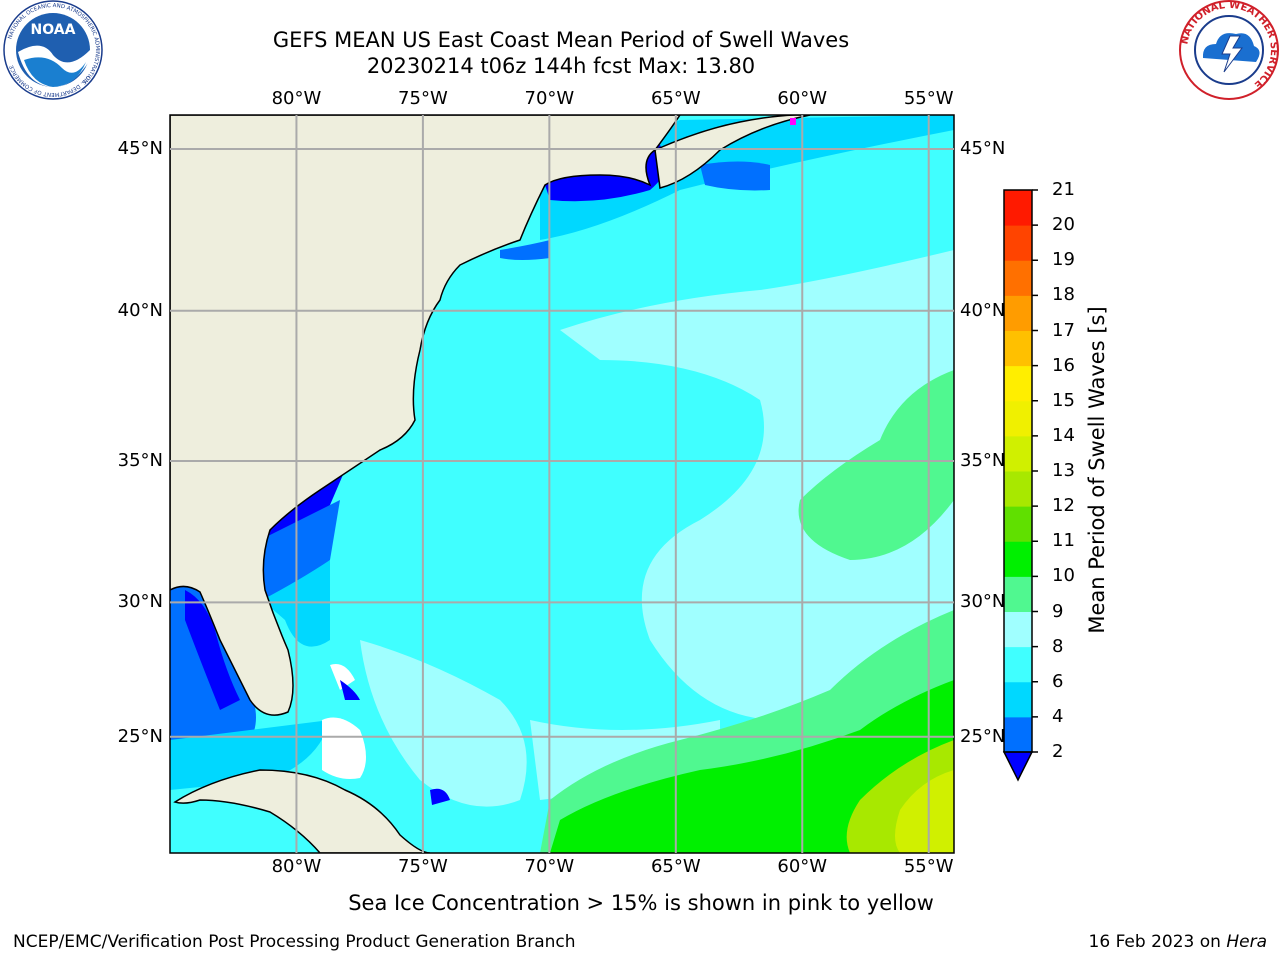 This screenshot has width=1280, height=960. What do you see at coordinates (1063, 541) in the screenshot?
I see `colorbar-tick-label: 11` at bounding box center [1063, 541].